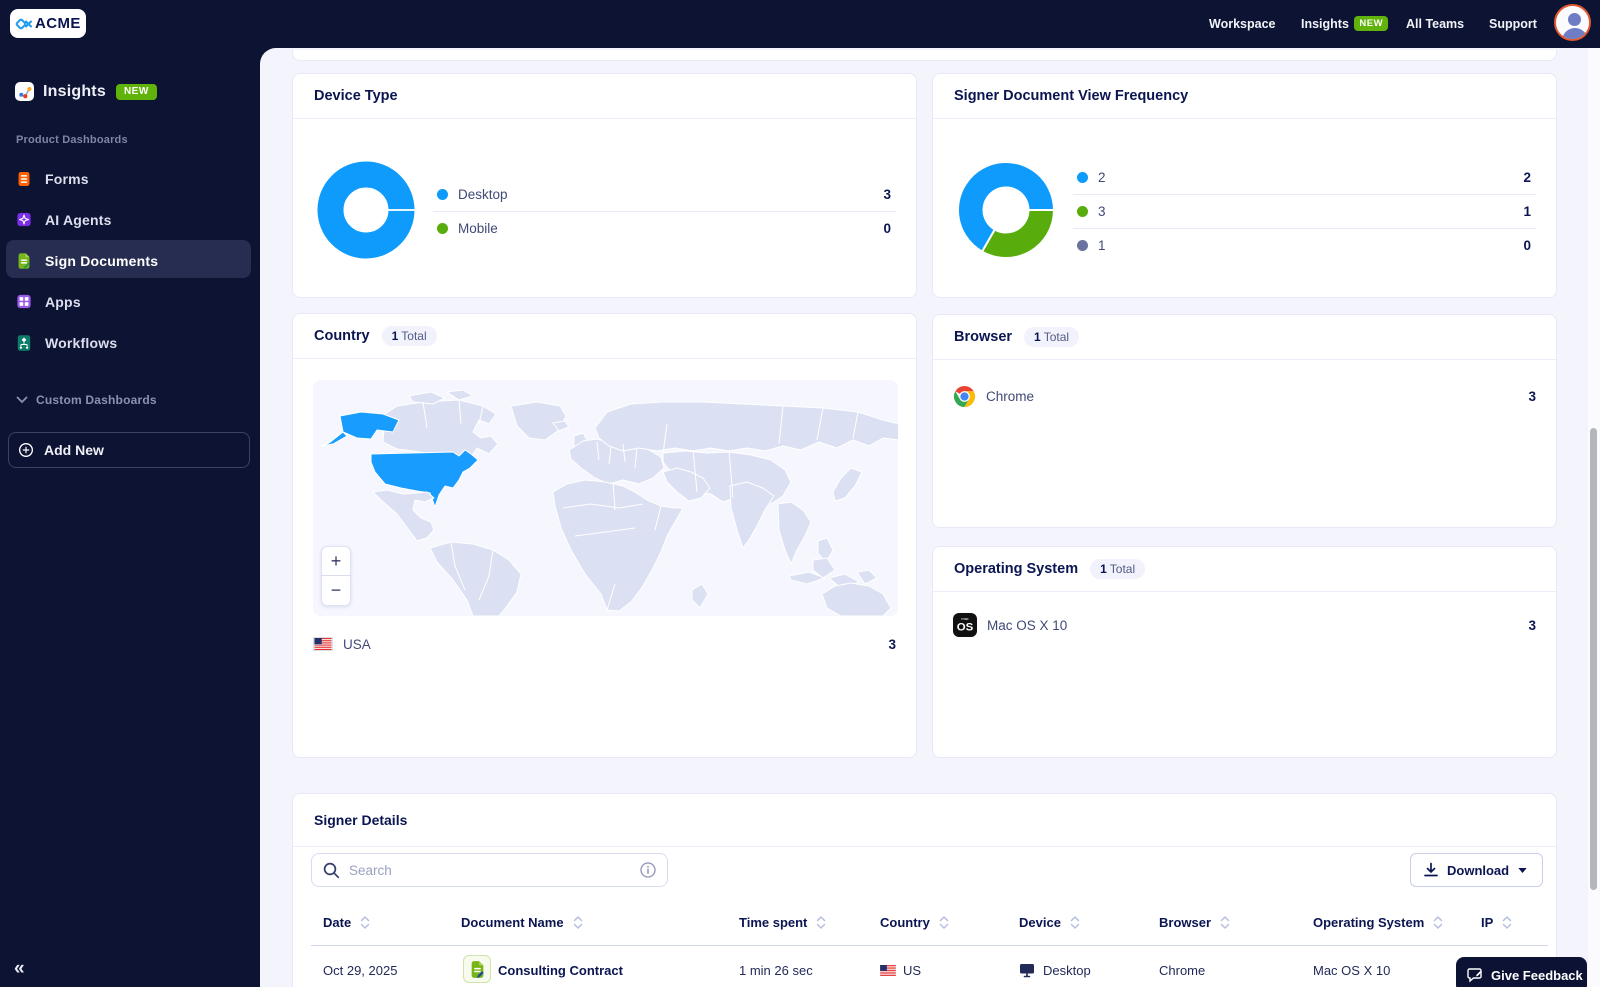 The height and width of the screenshot is (987, 1600). What do you see at coordinates (965, 627) in the screenshot?
I see `svg-text: OS` at bounding box center [965, 627].